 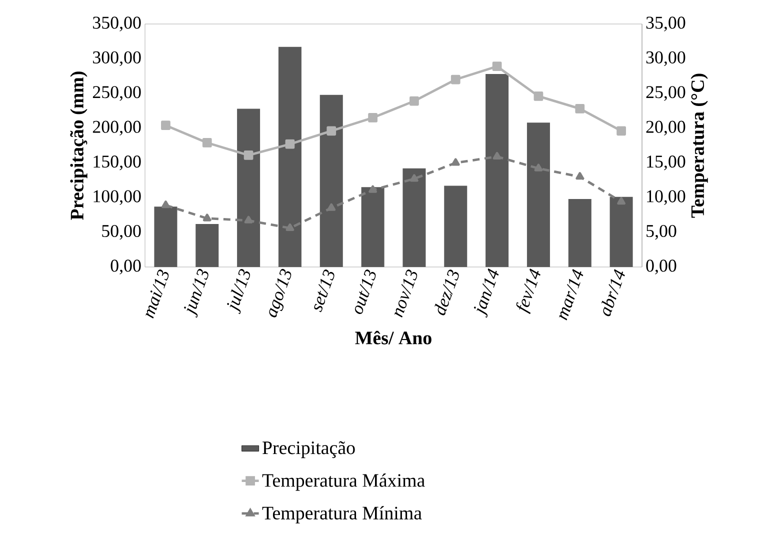 What do you see at coordinates (666, 24) in the screenshot?
I see `y2-tick-label: 35,00` at bounding box center [666, 24].